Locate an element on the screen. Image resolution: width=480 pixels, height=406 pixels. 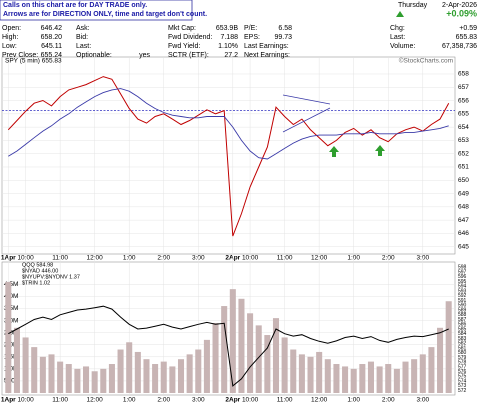
field-label: Prev Close: is located at coordinates (20, 55).